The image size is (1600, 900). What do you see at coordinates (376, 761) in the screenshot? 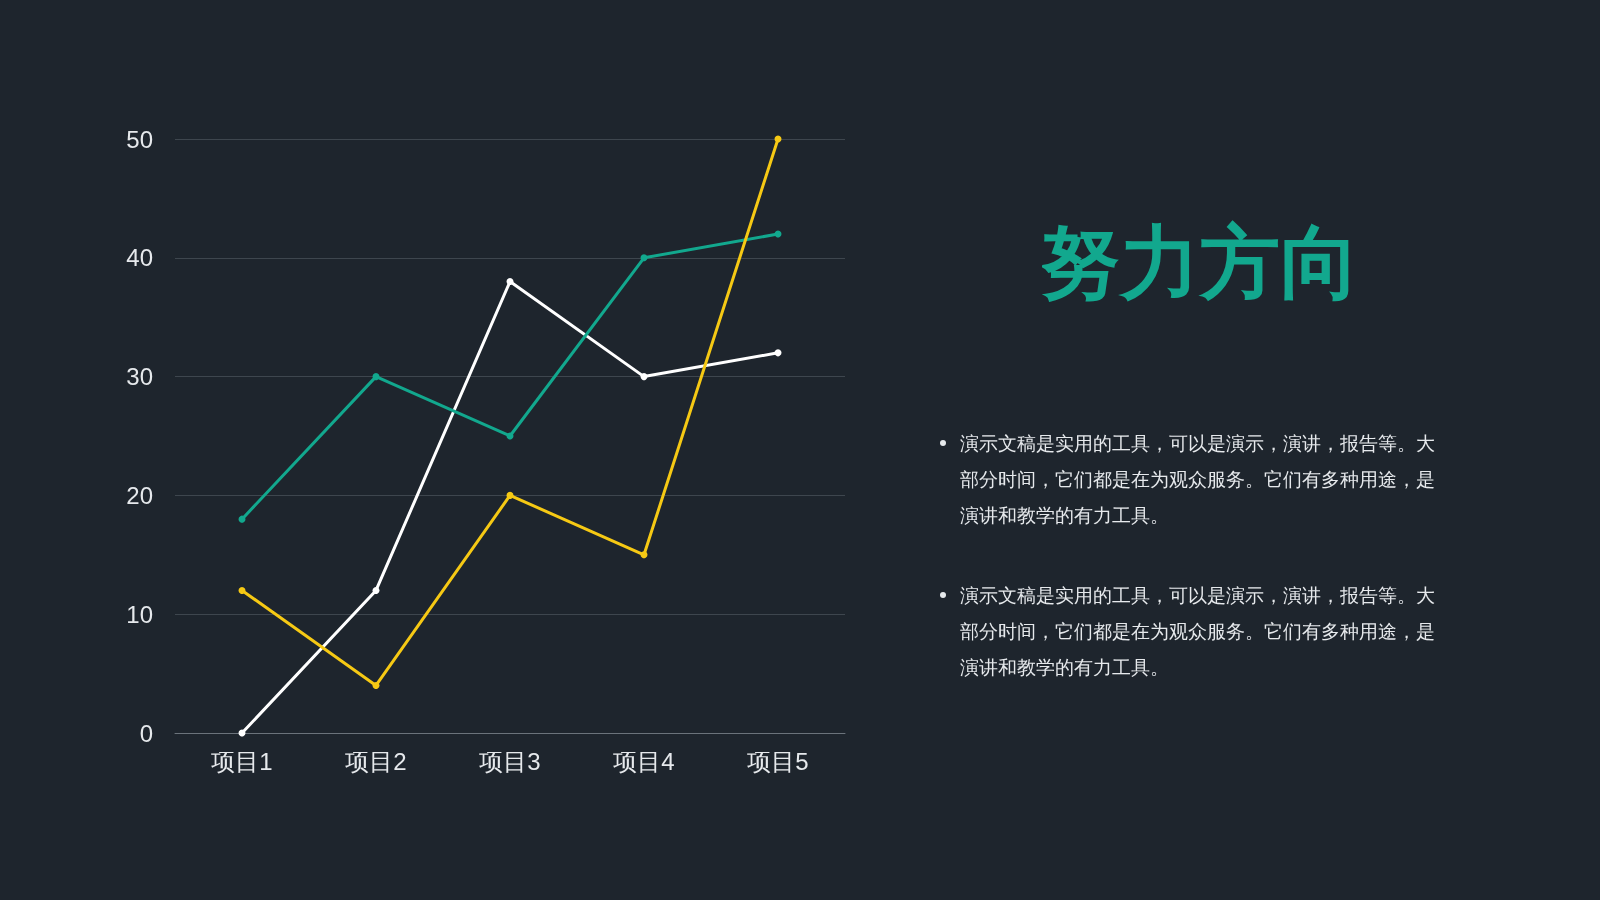
I see `x-tick-label: 项目2` at bounding box center [376, 761].